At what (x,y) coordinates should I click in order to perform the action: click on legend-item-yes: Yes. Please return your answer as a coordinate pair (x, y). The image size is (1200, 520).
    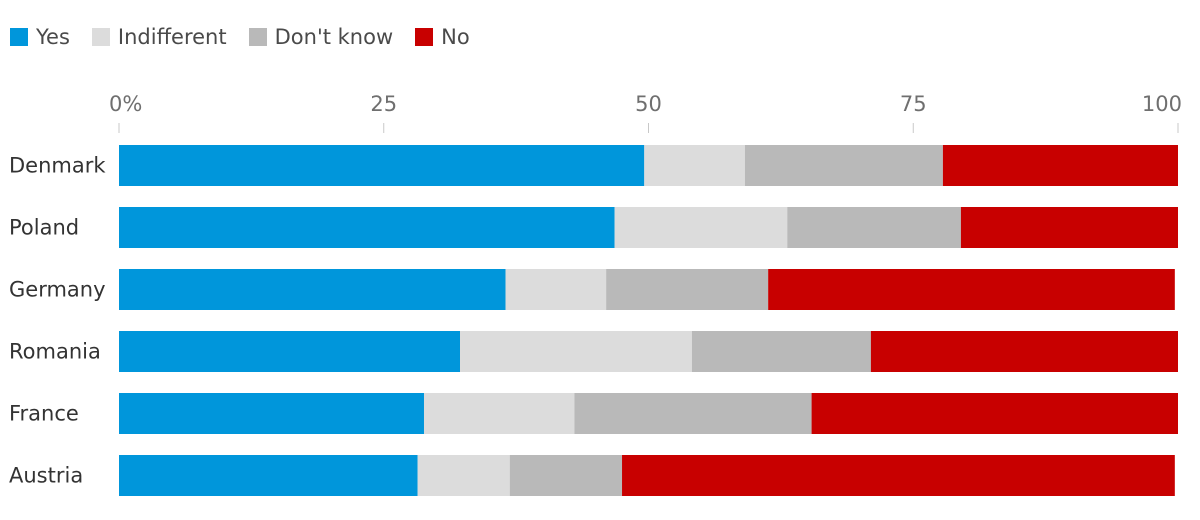
    Looking at the image, I should click on (40, 36).